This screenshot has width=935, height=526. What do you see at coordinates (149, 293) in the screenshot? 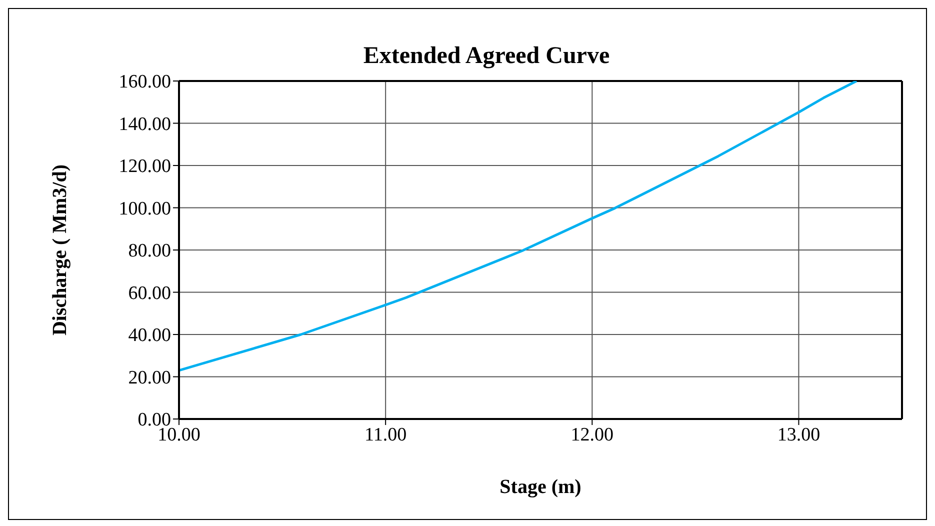
I see `y-tick-label: 60.00` at bounding box center [149, 293].